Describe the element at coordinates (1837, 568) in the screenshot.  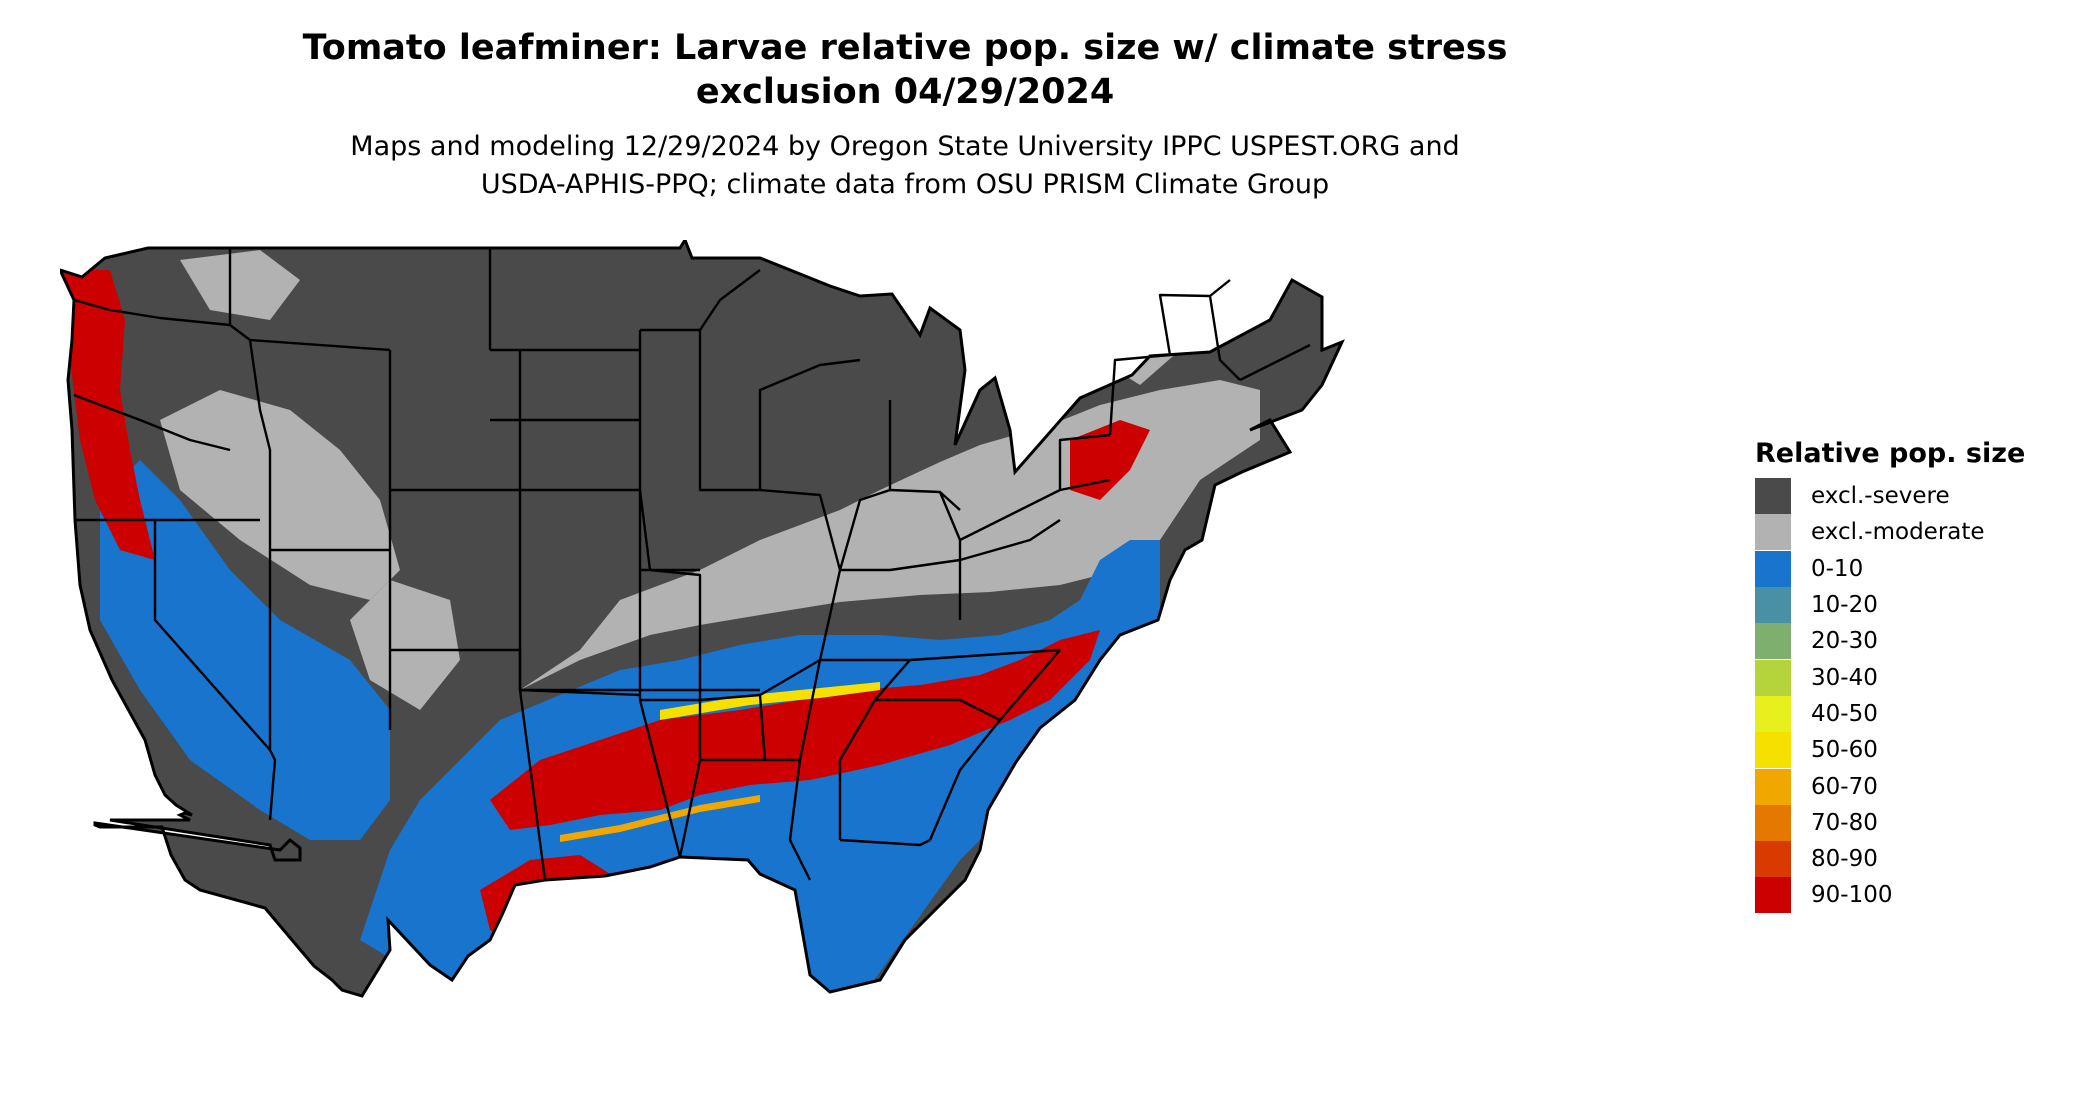
I see `legend-label: 0-10` at that location.